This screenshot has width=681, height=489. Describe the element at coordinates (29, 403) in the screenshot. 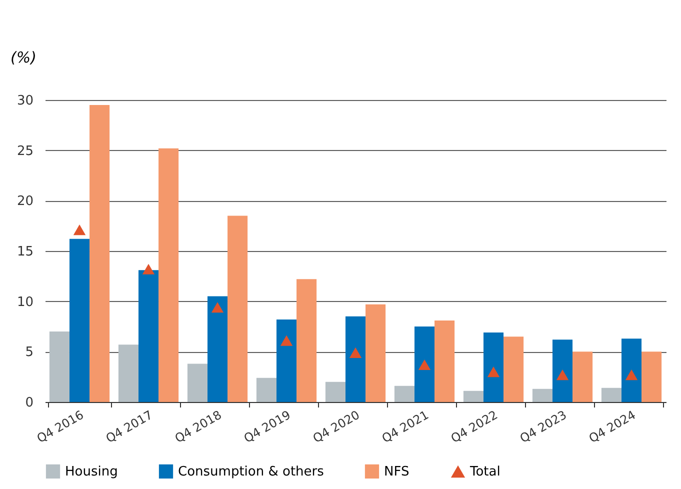

I see `y-tick-label: 0` at that location.